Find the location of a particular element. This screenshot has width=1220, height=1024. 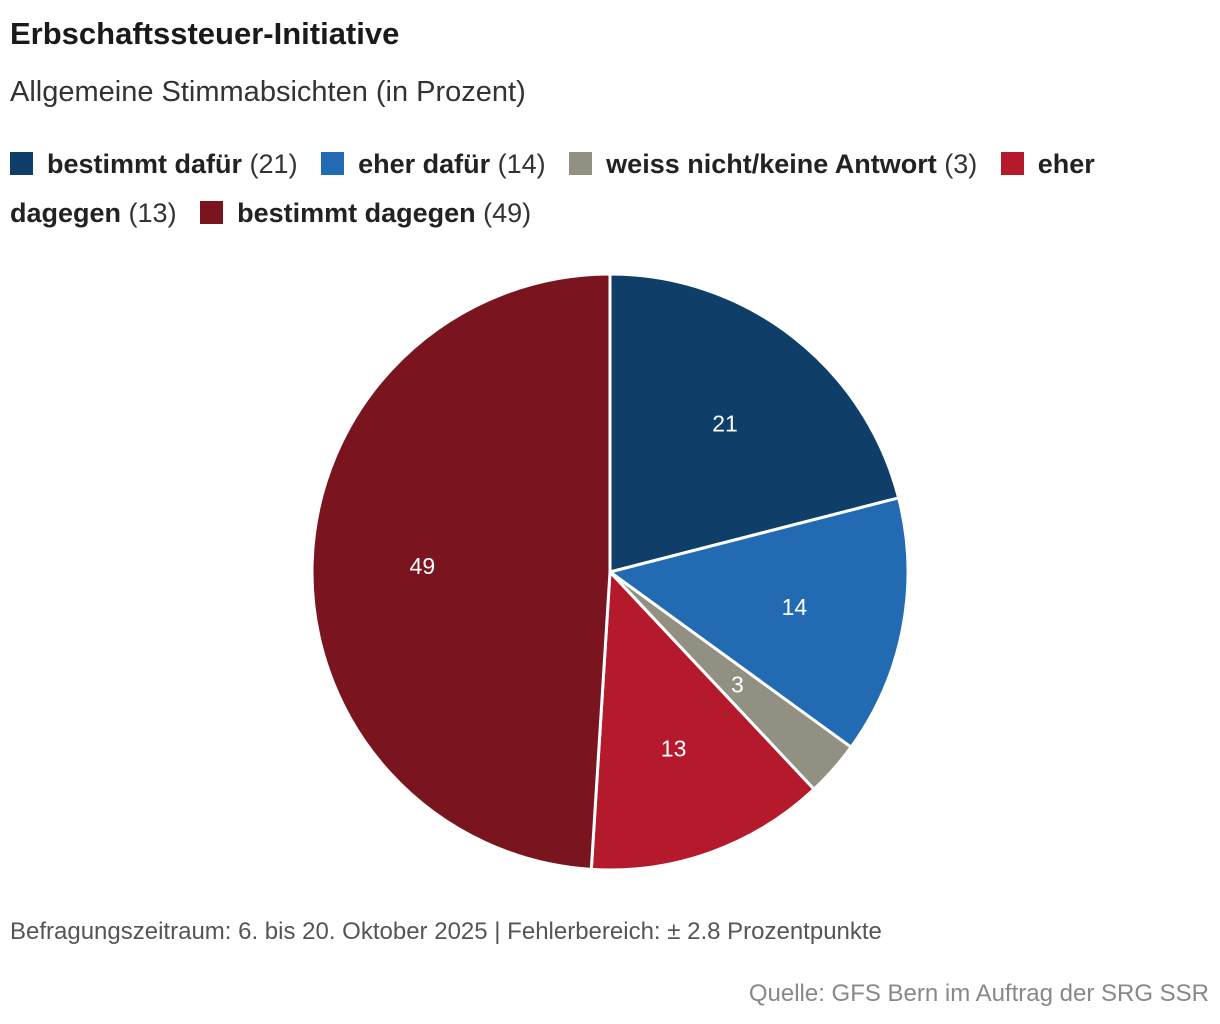

legend-item-weiss-nicht: weiss nicht/keine Antwort (3) is located at coordinates (773, 164).